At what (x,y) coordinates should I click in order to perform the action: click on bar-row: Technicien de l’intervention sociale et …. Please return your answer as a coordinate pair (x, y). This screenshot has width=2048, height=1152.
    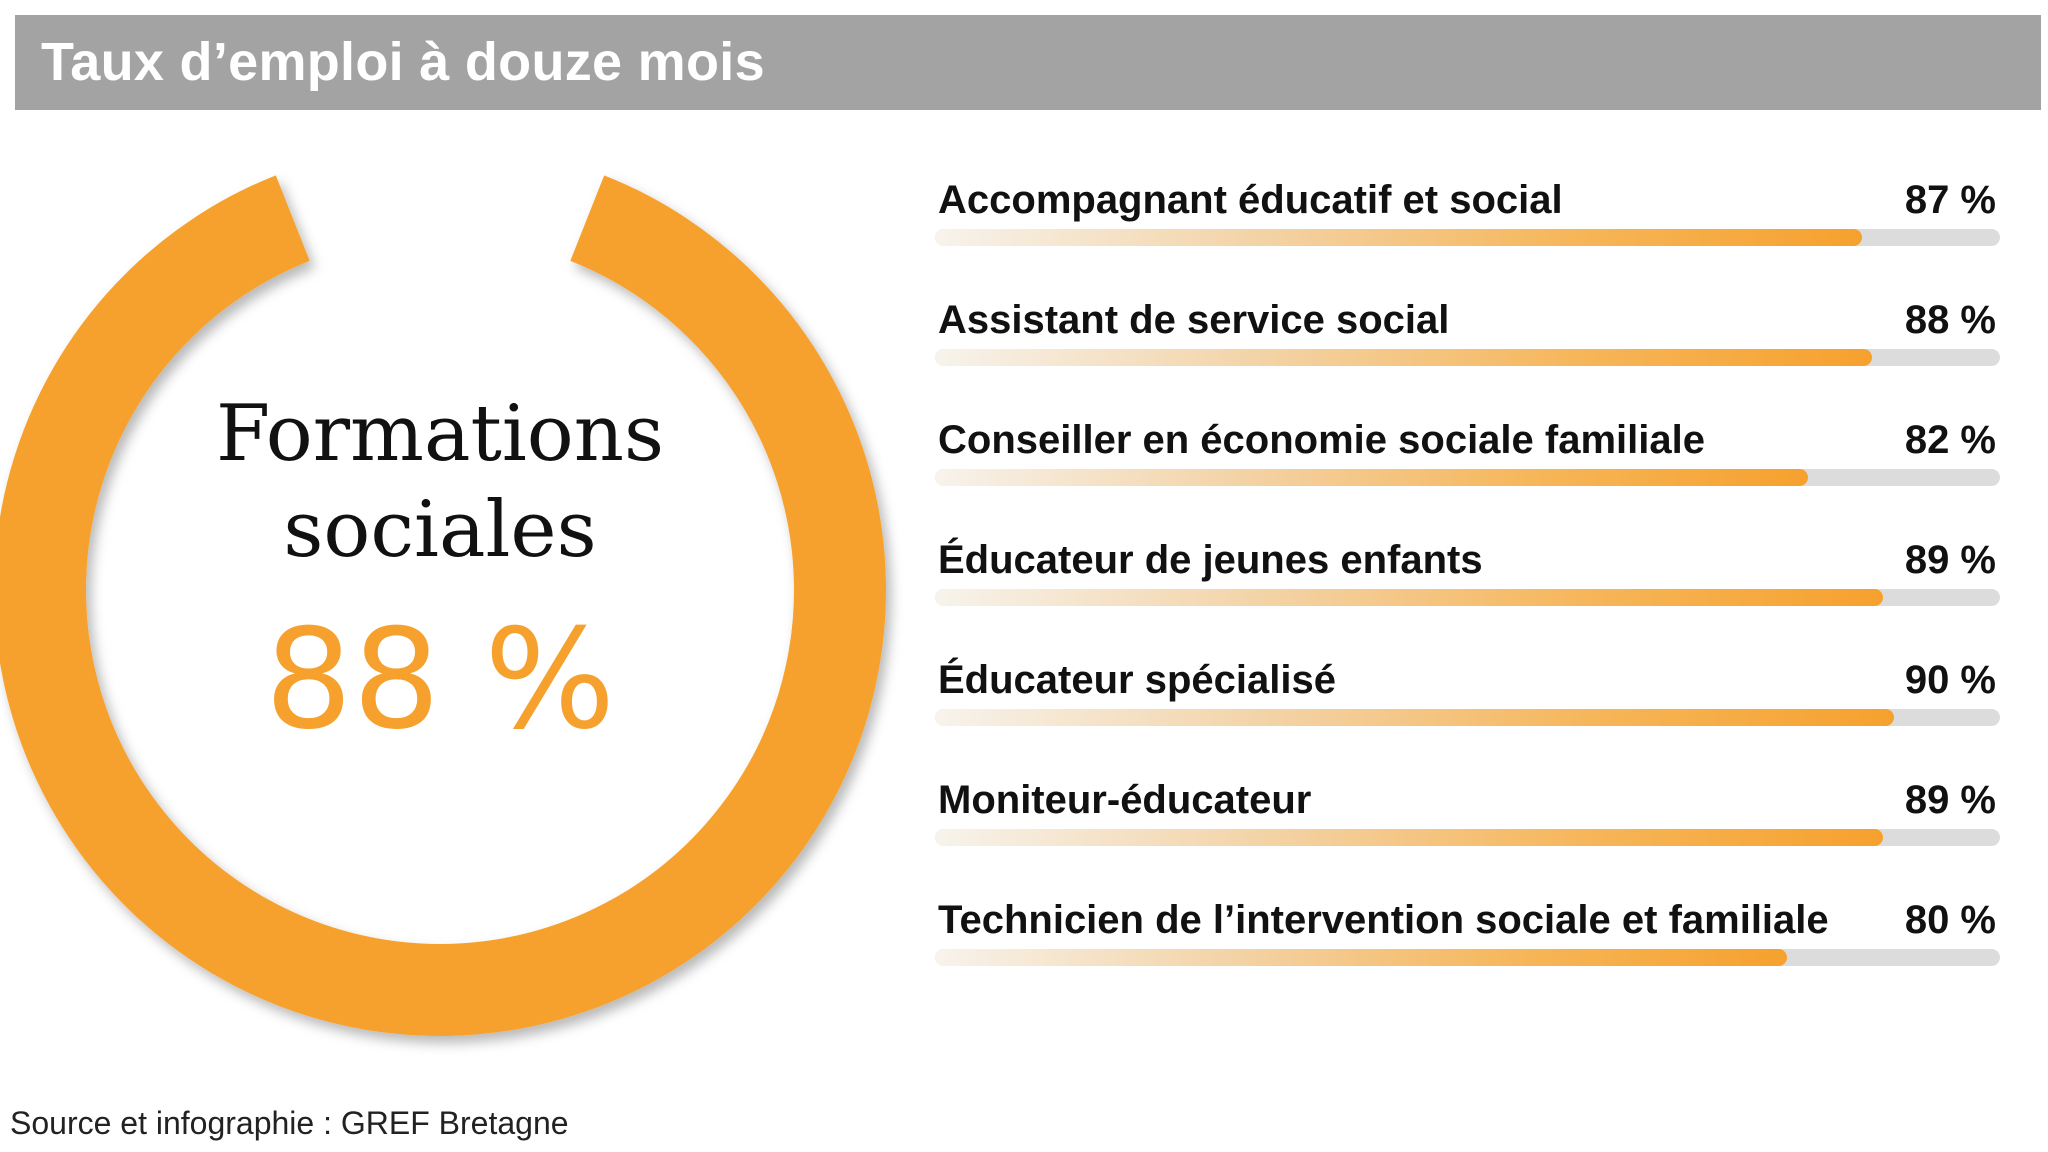
    Looking at the image, I should click on (1467, 955).